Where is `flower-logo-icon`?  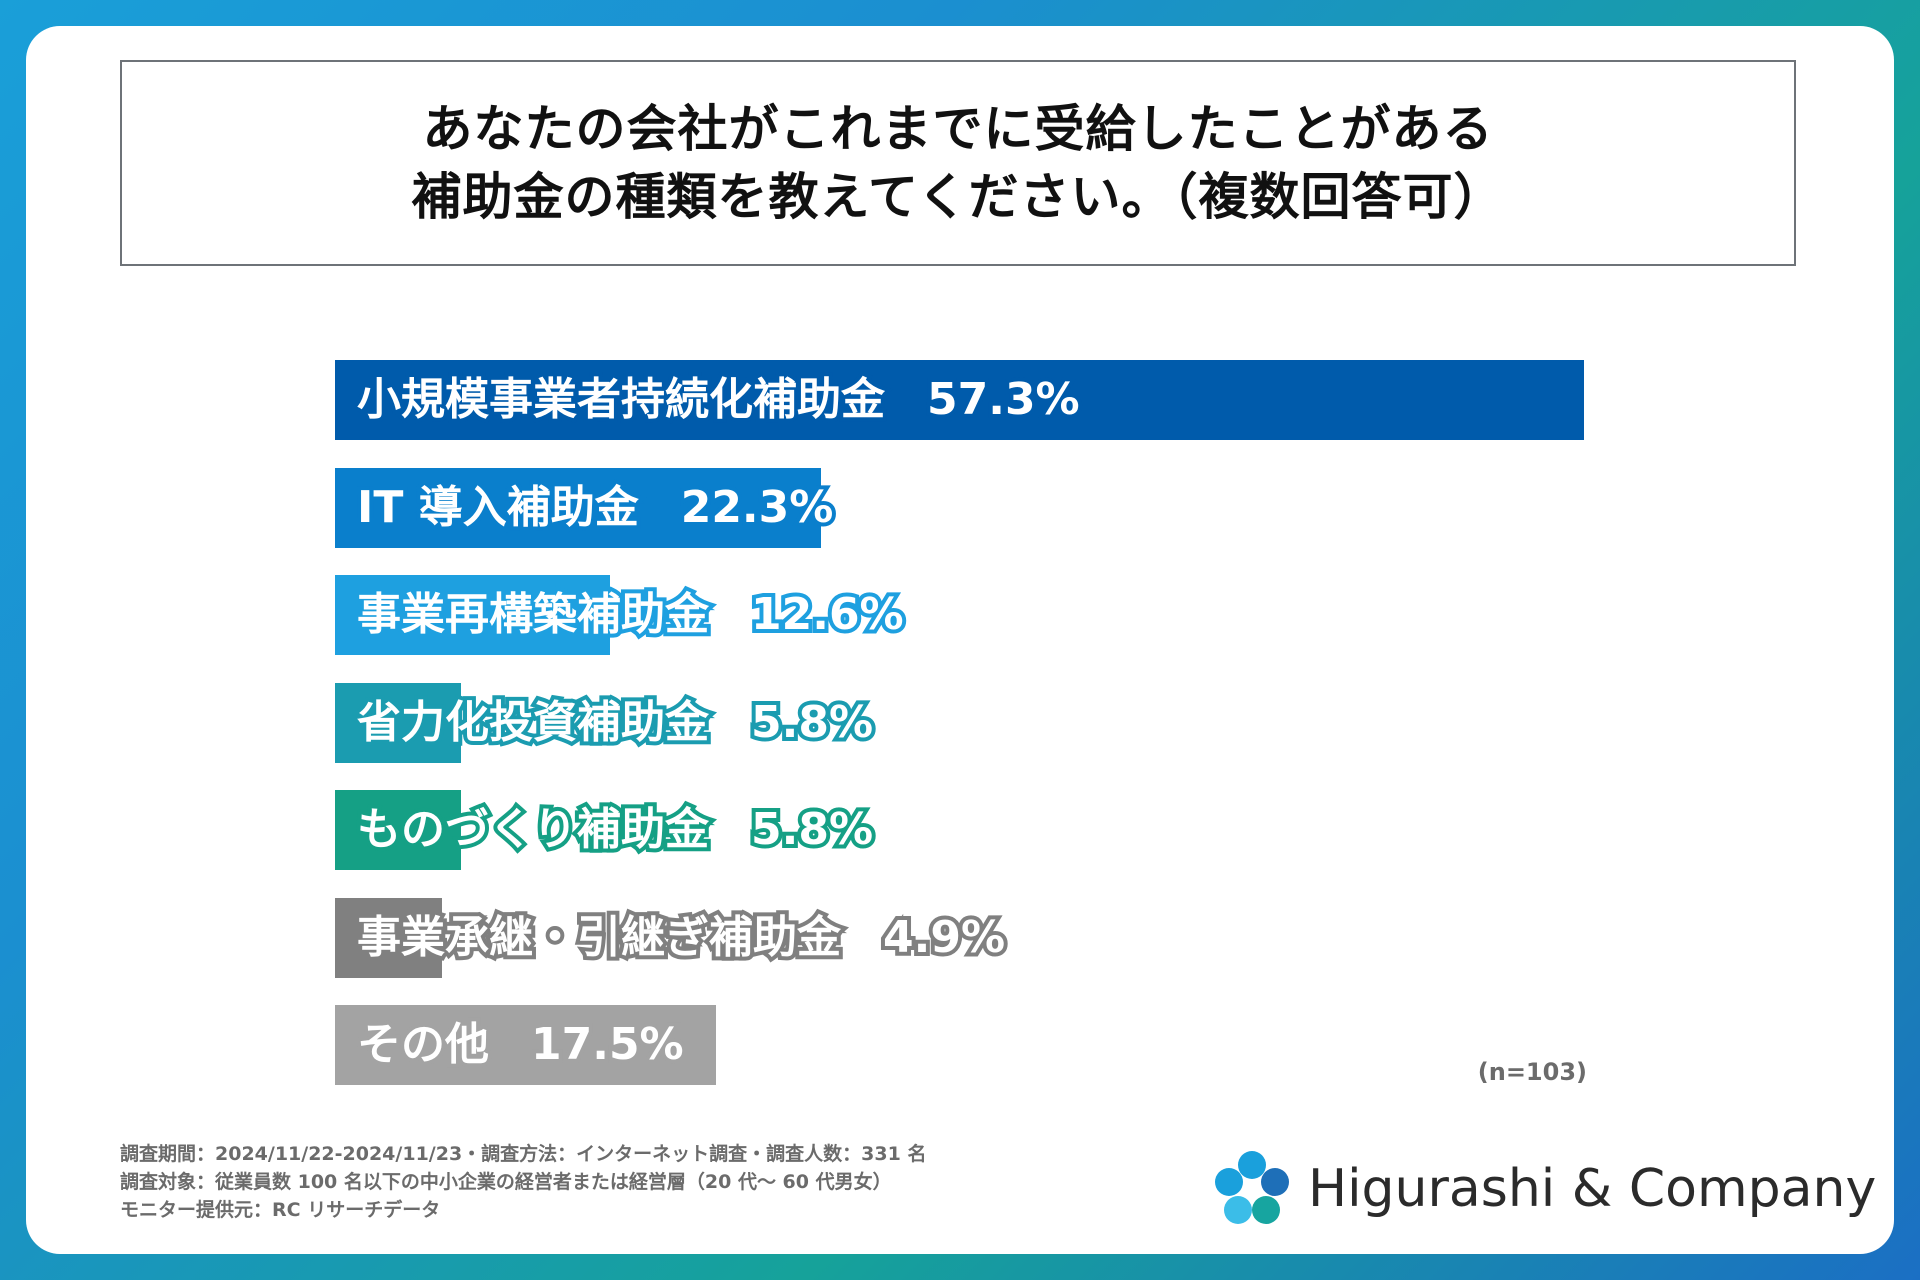
flower-logo-icon is located at coordinates (1252, 1187).